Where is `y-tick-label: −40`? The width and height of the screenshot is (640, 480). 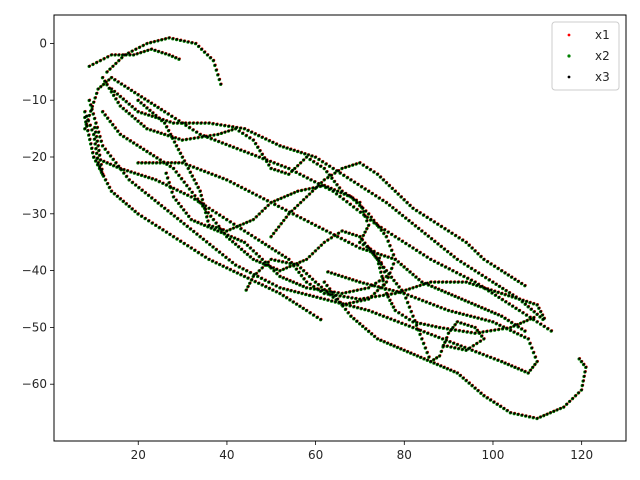 y-tick-label: −40 is located at coordinates (34, 271).